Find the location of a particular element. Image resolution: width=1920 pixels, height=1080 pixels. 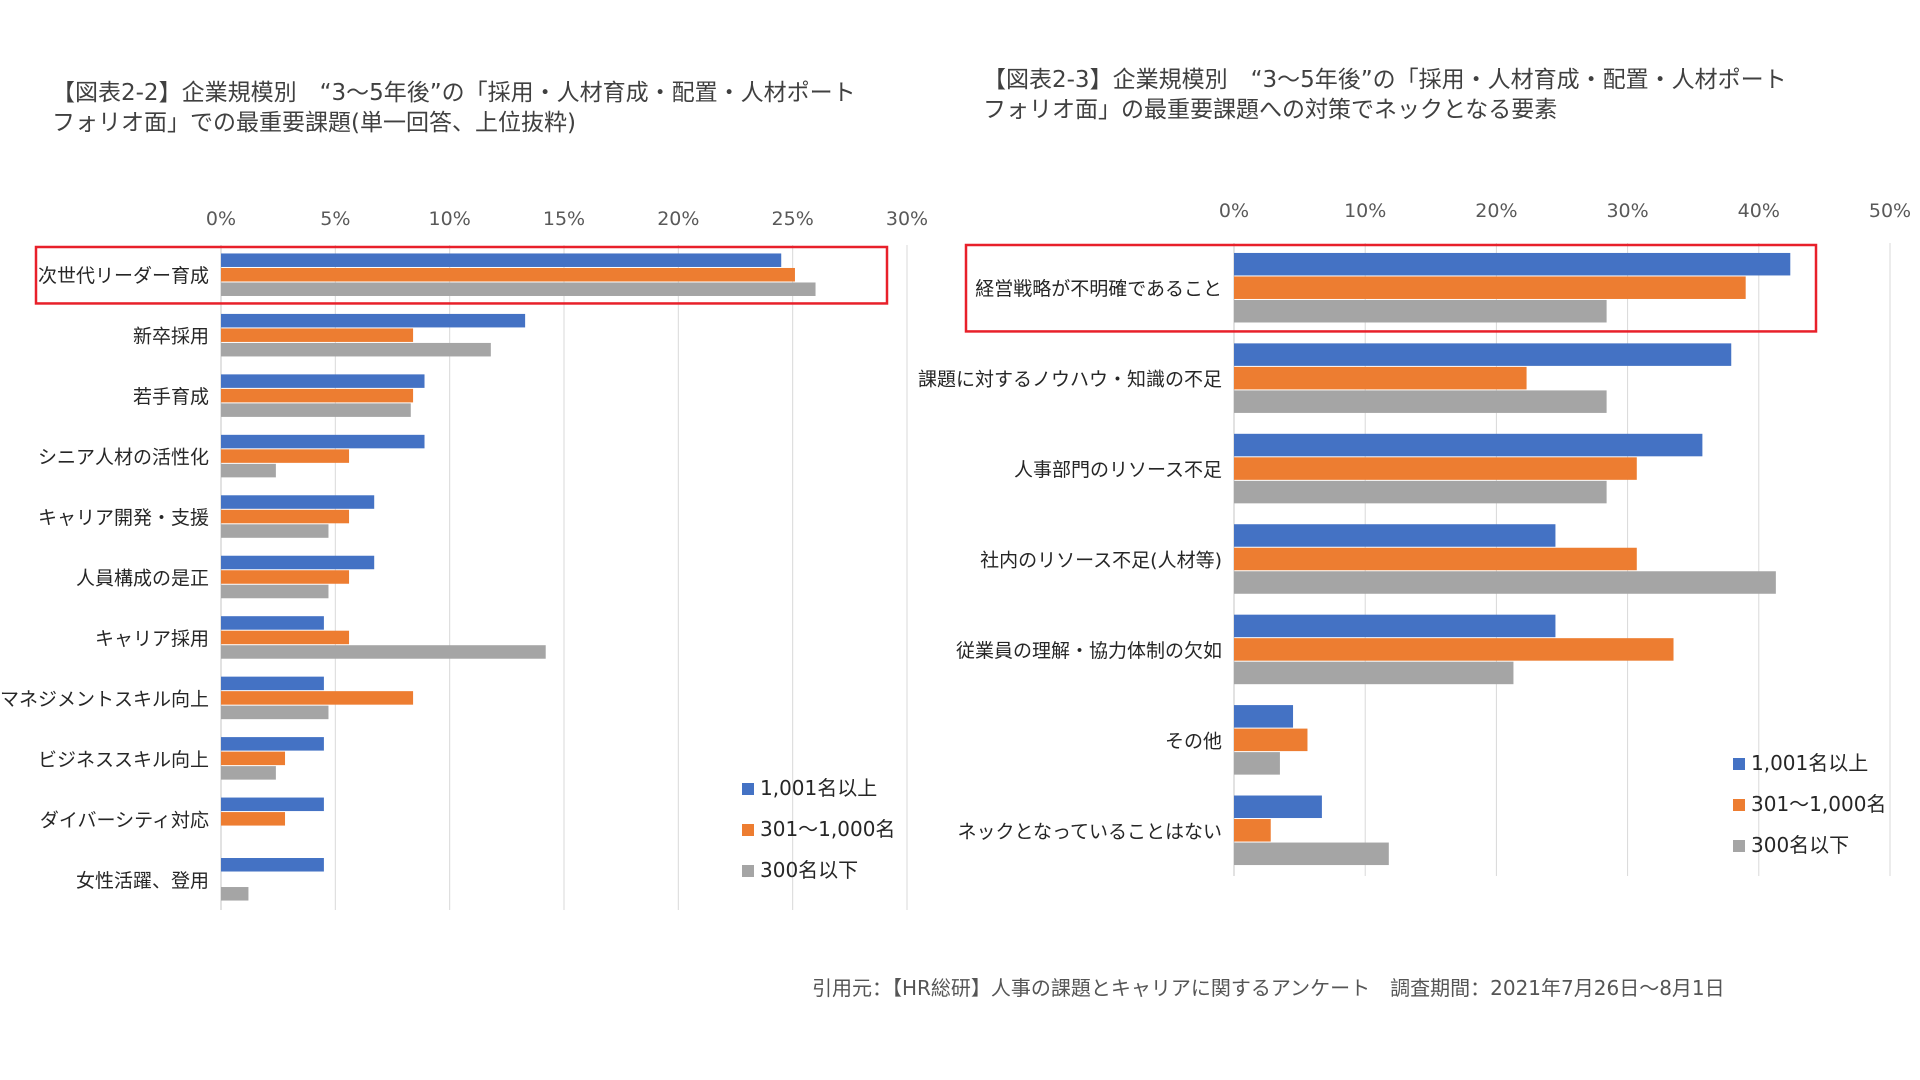

category-label: キャリア採用 is located at coordinates (152, 639).